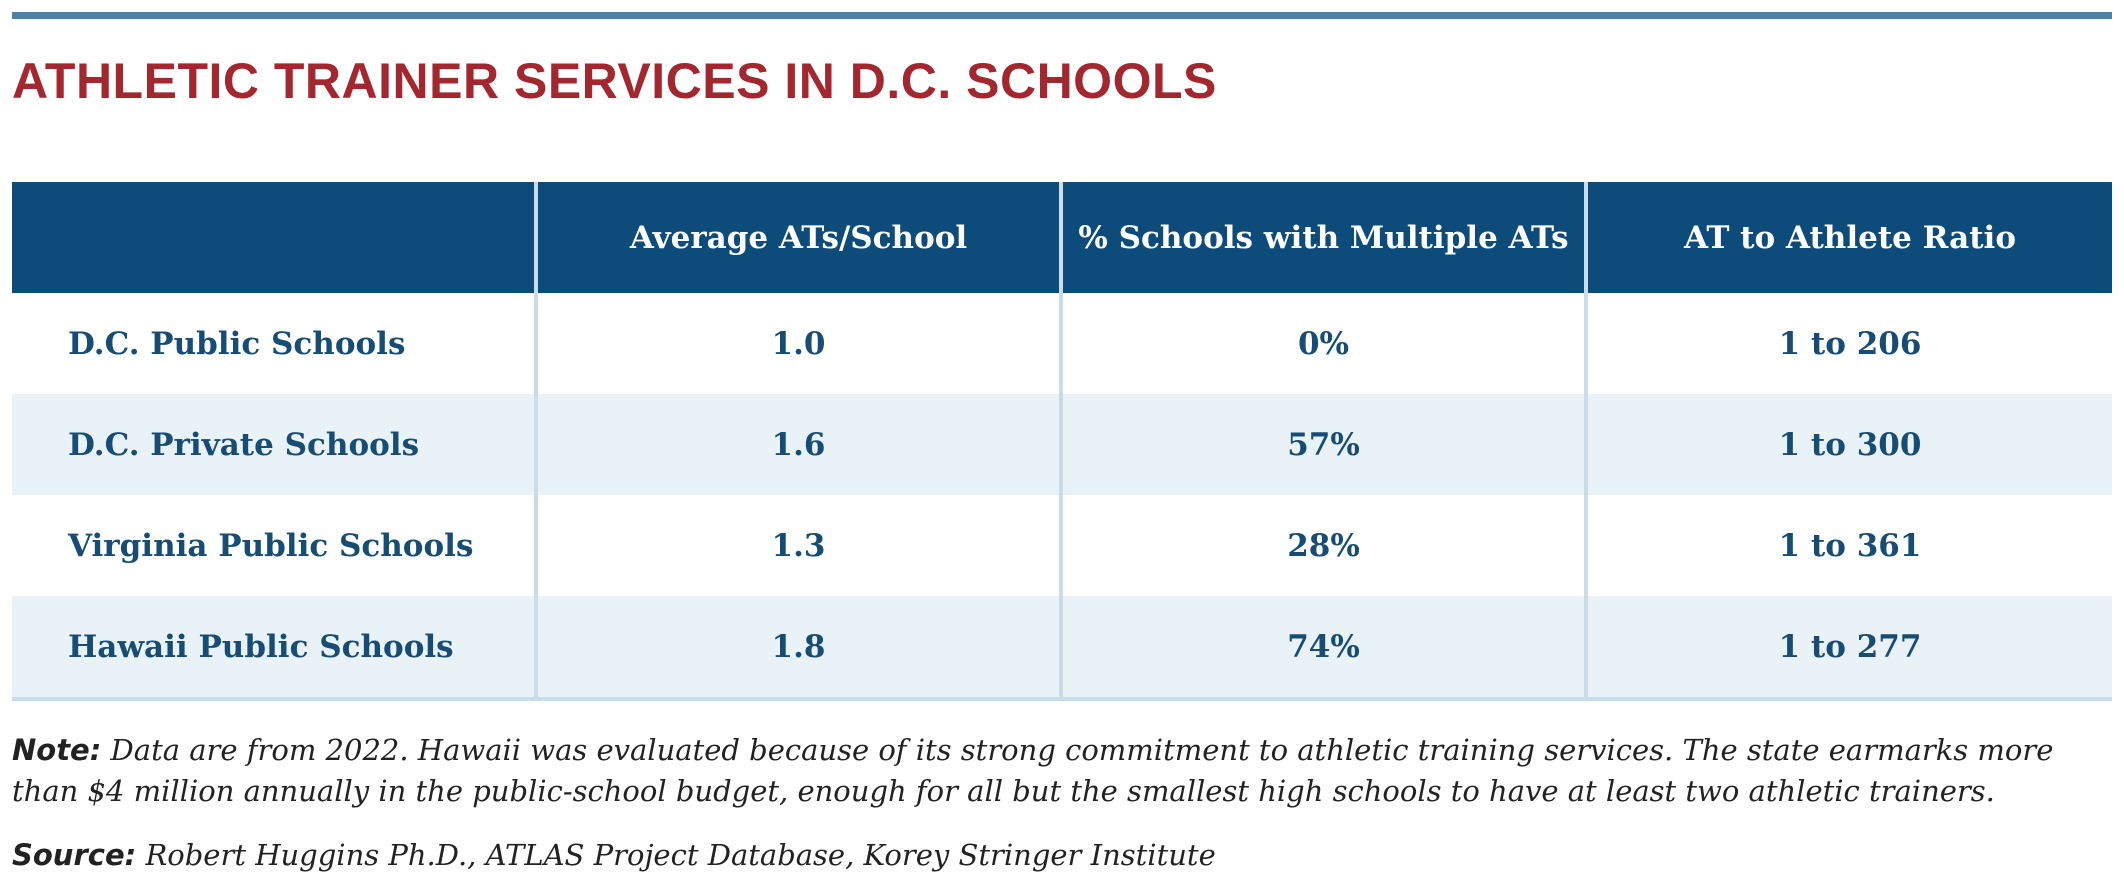 The height and width of the screenshot is (884, 2124). Describe the element at coordinates (797, 343) in the screenshot. I see `cell-average-ats: 1.0` at that location.